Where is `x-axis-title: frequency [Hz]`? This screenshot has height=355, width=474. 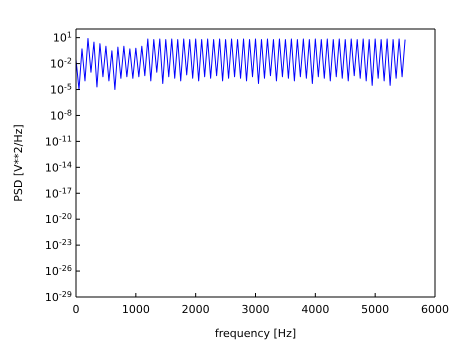 x-axis-title: frequency [Hz] is located at coordinates (255, 333).